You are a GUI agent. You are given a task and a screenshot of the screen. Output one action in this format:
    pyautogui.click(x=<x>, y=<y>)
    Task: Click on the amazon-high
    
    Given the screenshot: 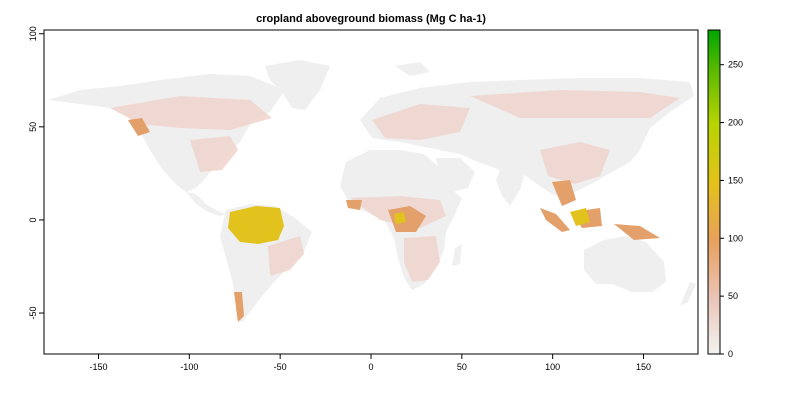 What is the action you would take?
    pyautogui.click(x=256, y=225)
    